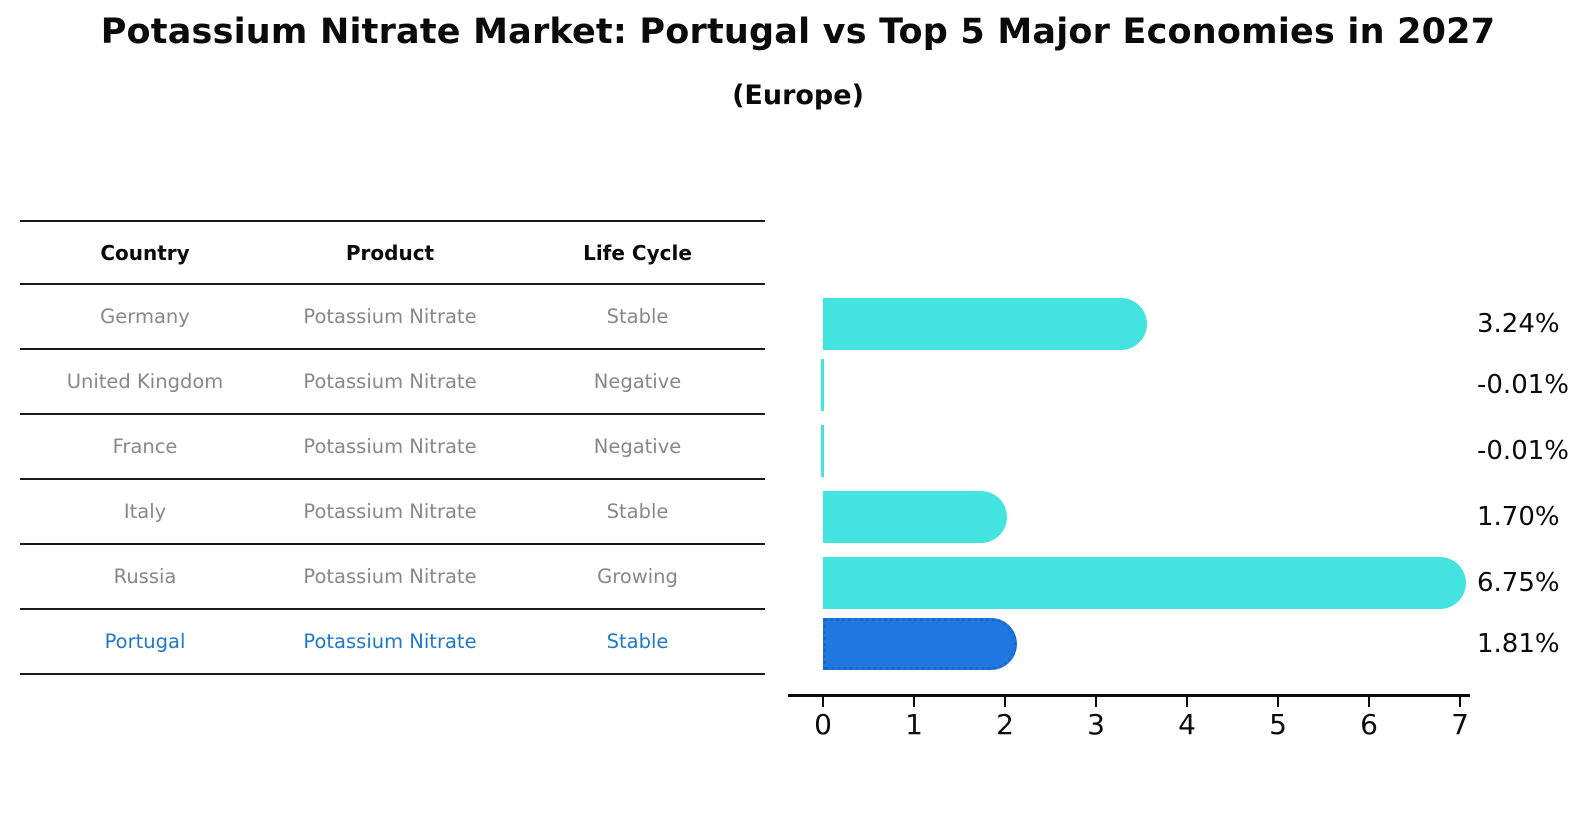 Image resolution: width=1596 pixels, height=823 pixels. Describe the element at coordinates (1460, 724) in the screenshot. I see `x-tick-label-7: 7` at that location.